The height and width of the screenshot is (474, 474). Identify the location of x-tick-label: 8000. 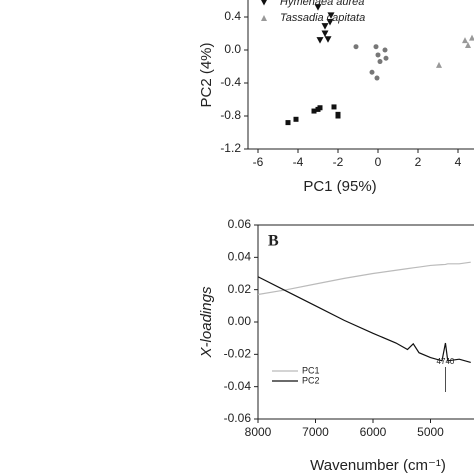
(258, 432).